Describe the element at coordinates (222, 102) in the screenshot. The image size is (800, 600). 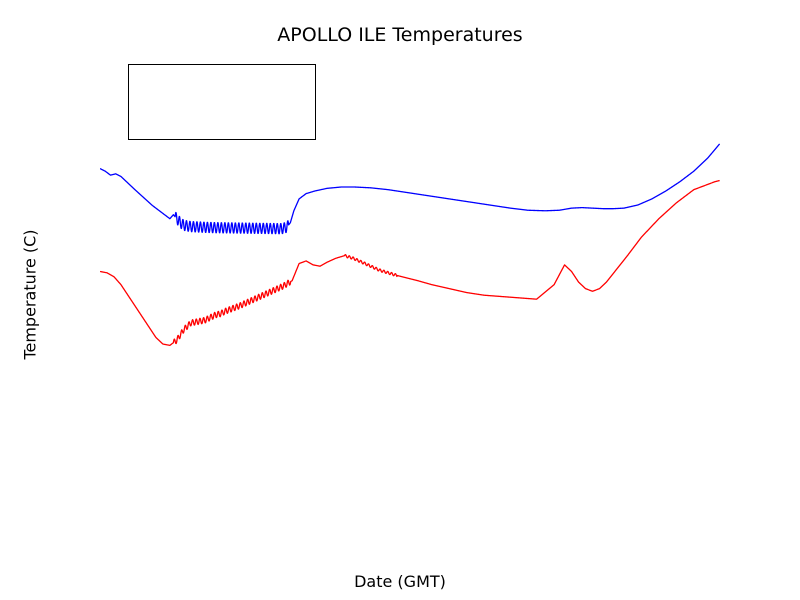
I see `chart-legend` at that location.